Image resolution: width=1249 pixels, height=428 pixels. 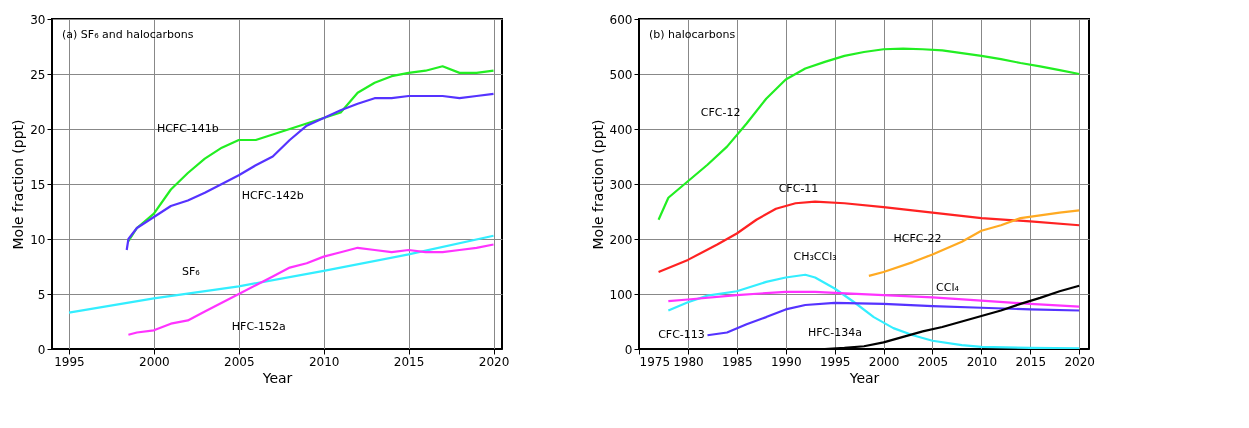 What do you see at coordinates (621, 19) in the screenshot?
I see `y-tick-label: 600` at bounding box center [621, 19].